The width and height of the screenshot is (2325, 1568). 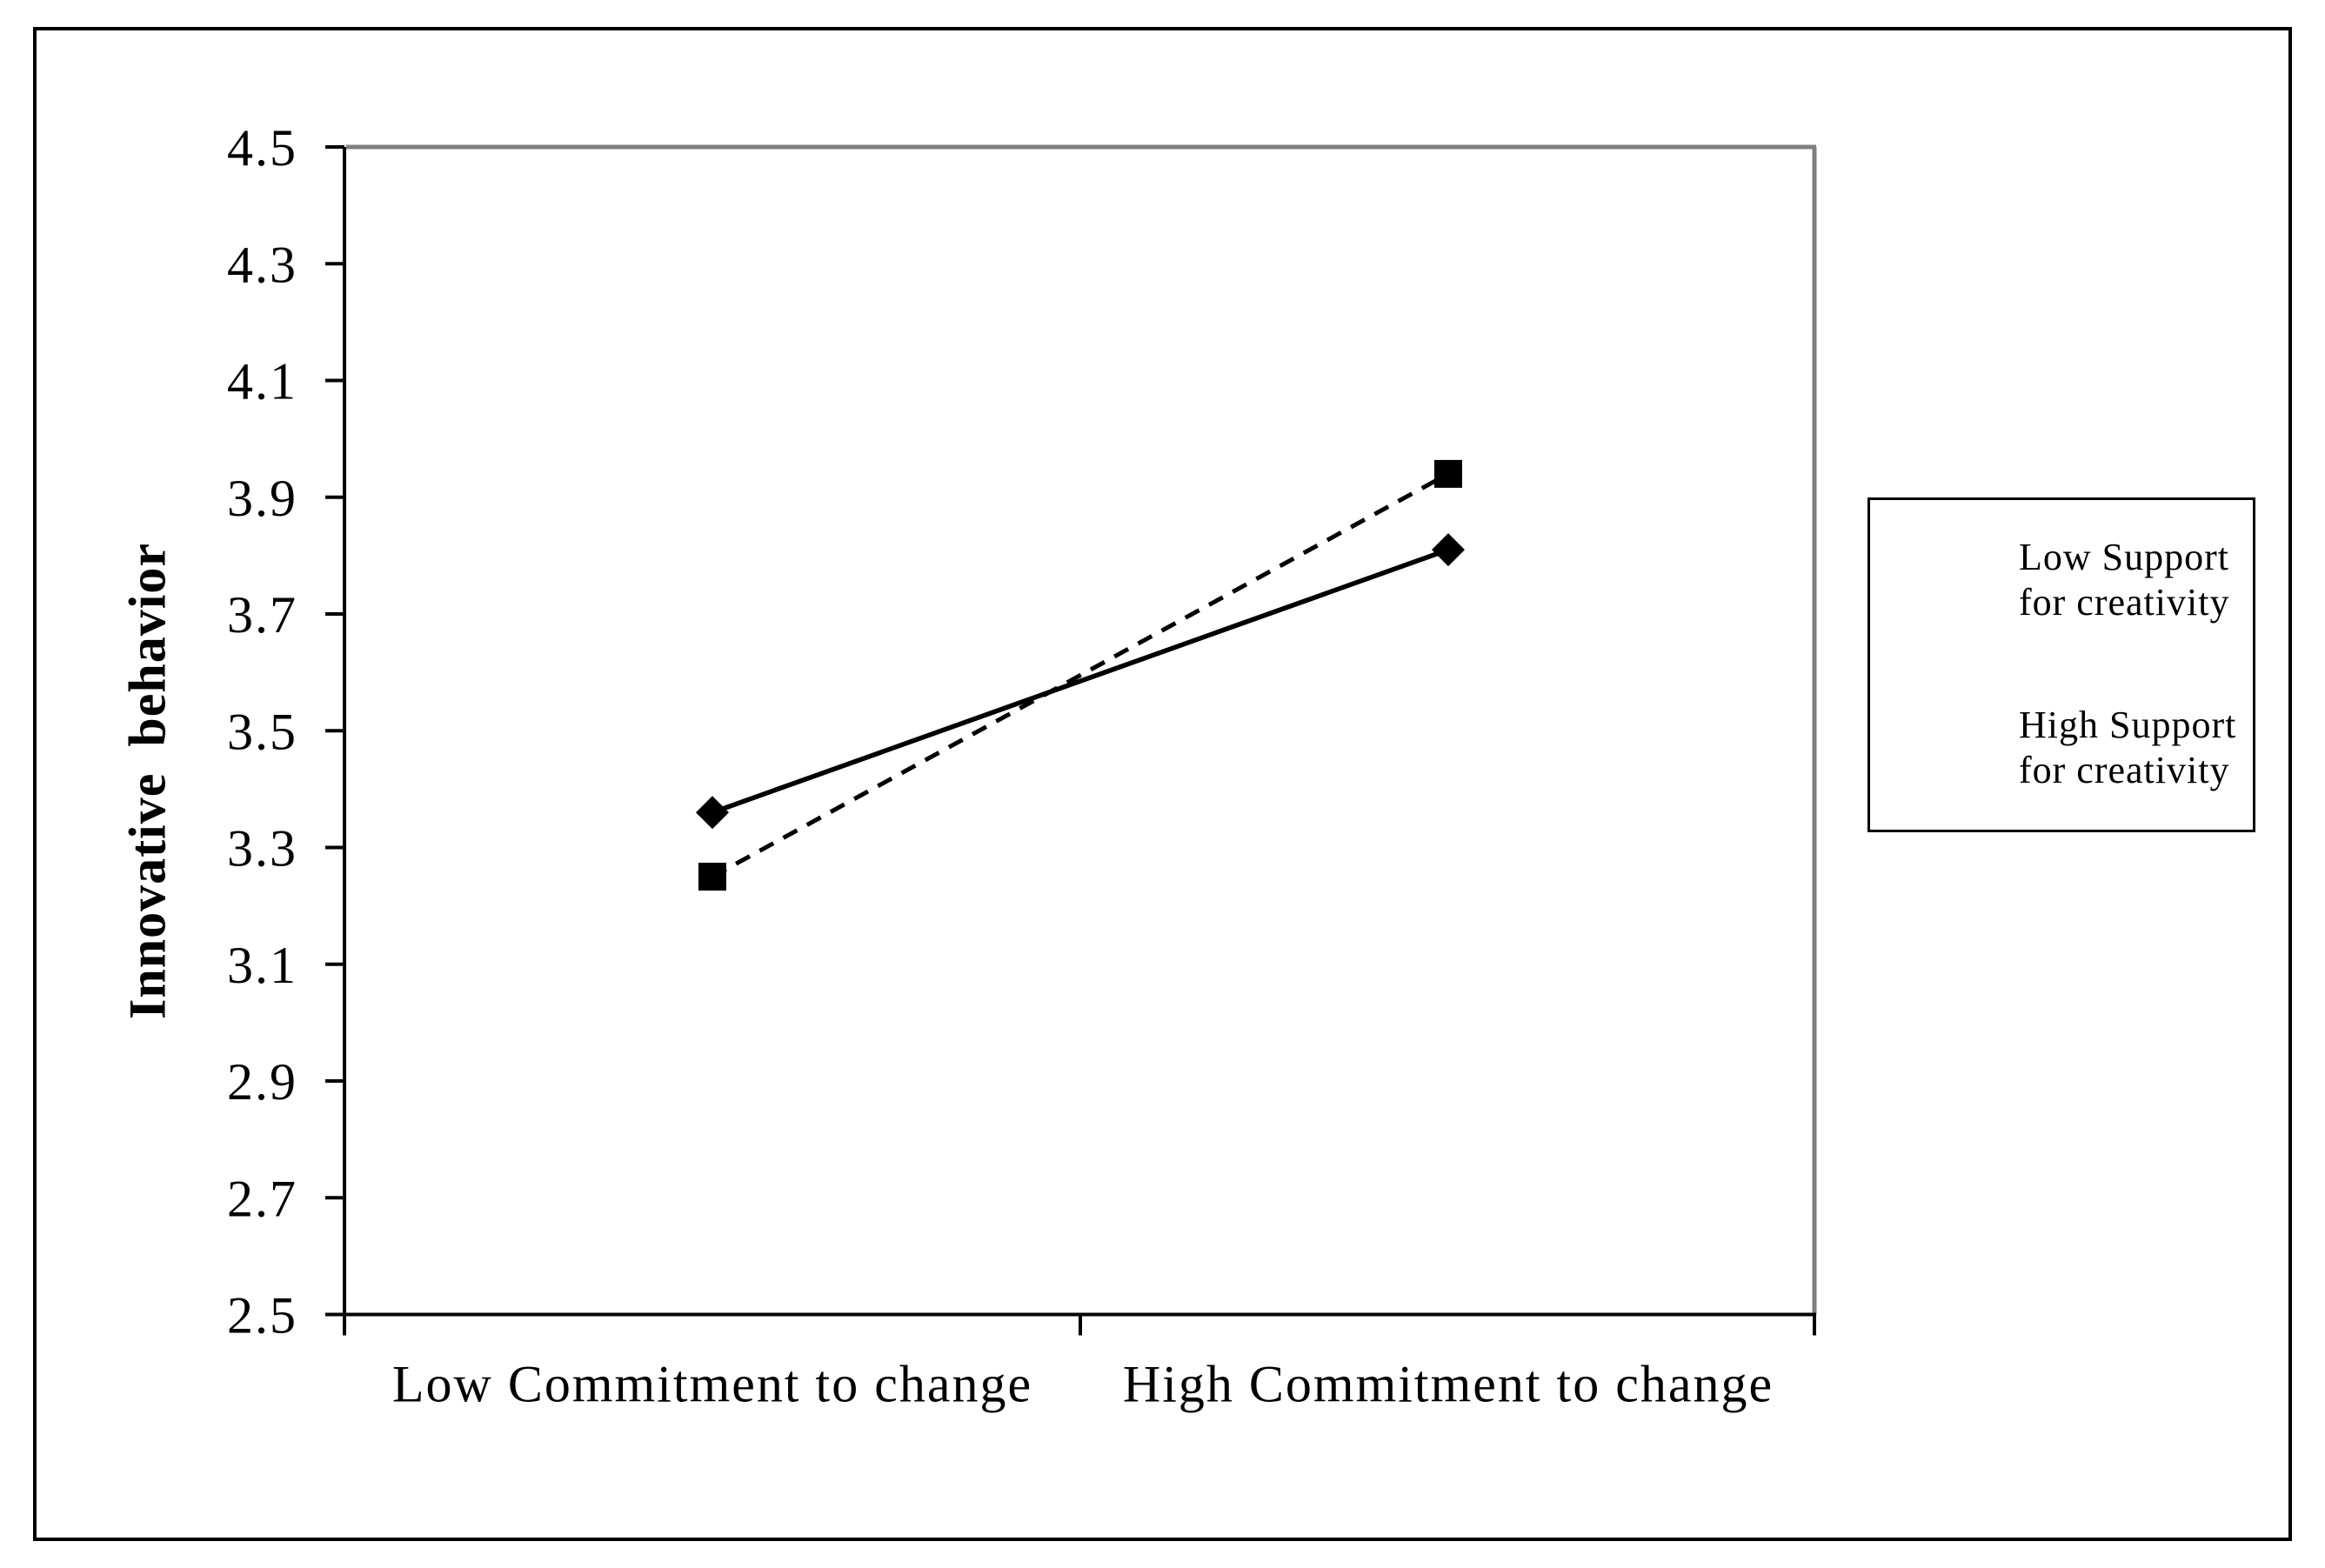 I want to click on y-tick-label: 3.3, so click(x=262, y=848).